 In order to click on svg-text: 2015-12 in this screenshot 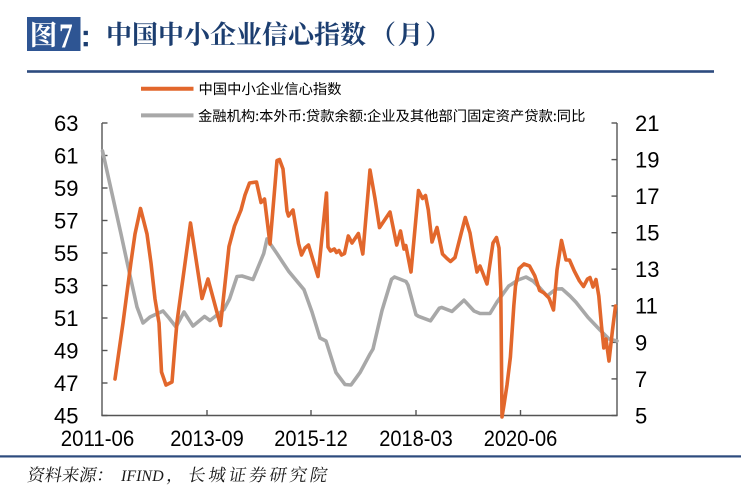, I will do `click(311, 438)`.